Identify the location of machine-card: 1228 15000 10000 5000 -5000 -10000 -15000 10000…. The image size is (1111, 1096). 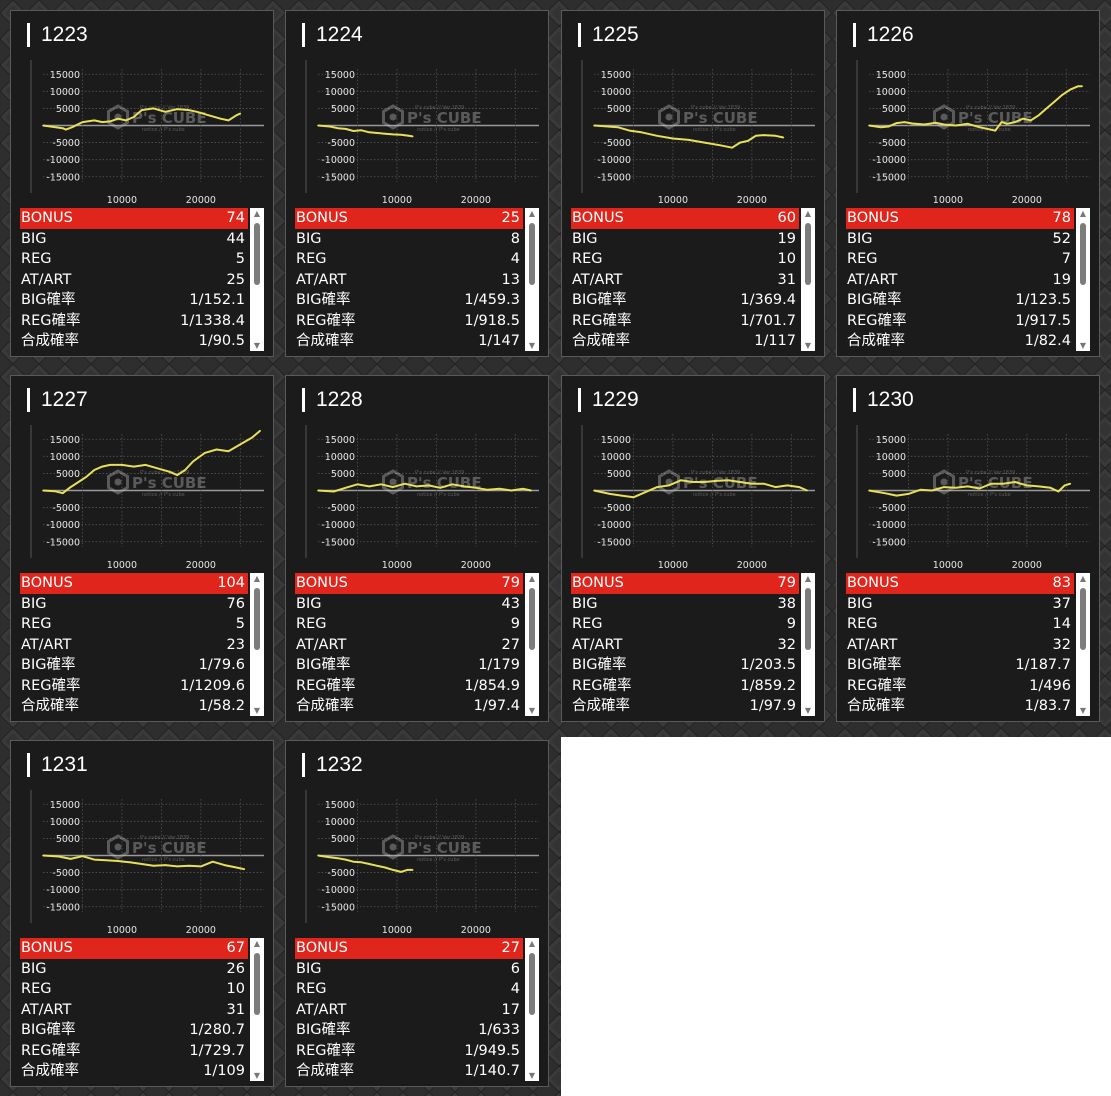
(417, 548).